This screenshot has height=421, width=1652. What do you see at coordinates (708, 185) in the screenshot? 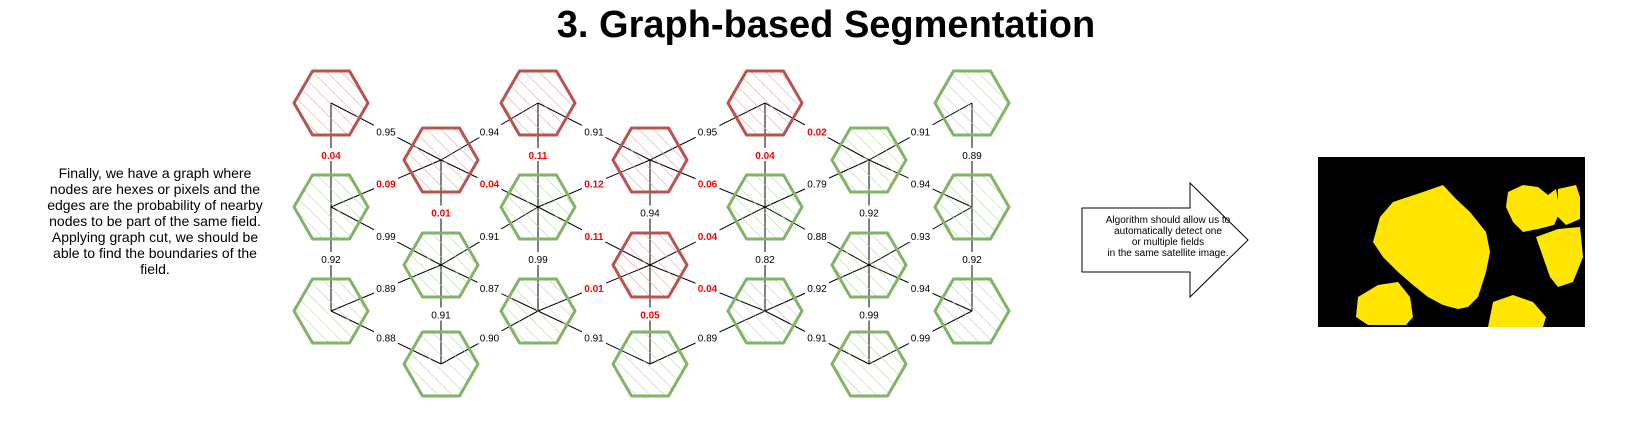
I see `edge-weight-label: 0.06` at bounding box center [708, 185].